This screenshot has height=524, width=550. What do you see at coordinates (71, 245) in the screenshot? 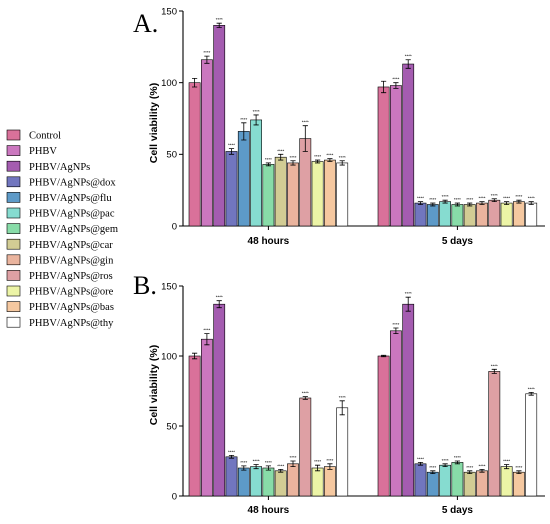
I see `legend-label: PHBV/AgNPs@car` at bounding box center [71, 245].